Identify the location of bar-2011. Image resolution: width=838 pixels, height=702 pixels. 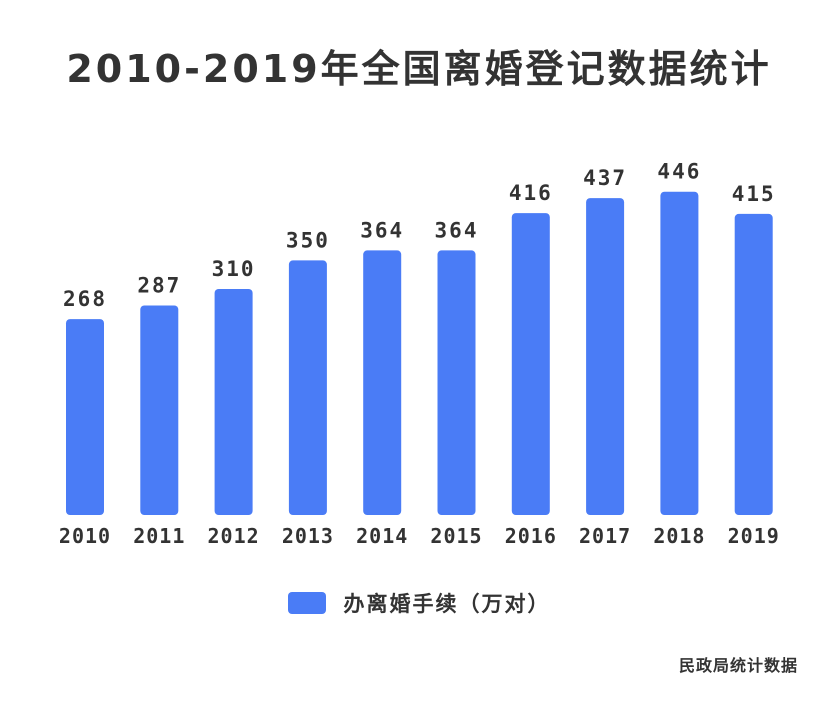
(159, 410).